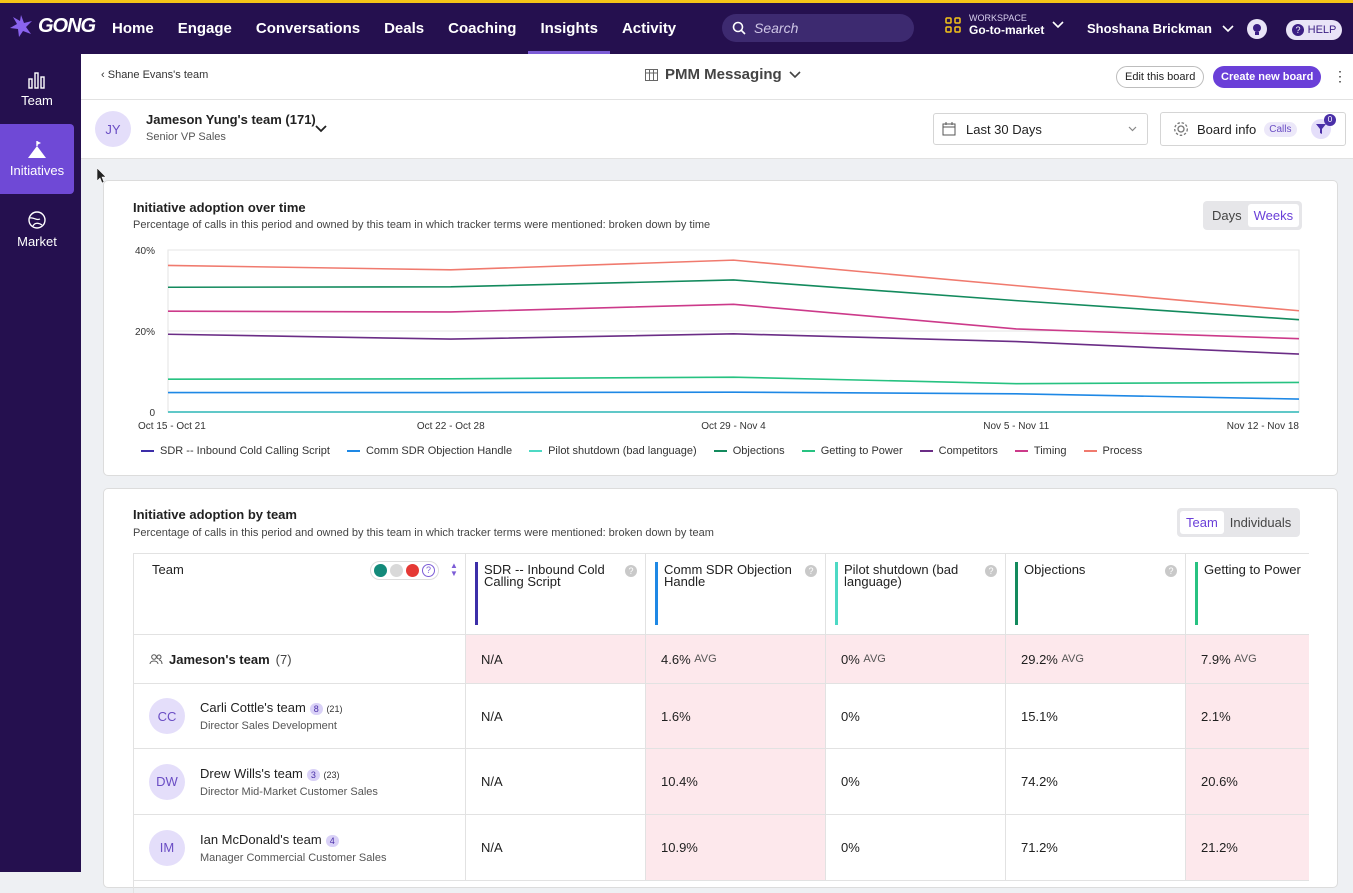  Describe the element at coordinates (404, 28) in the screenshot. I see `nav-deals: Deals` at that location.